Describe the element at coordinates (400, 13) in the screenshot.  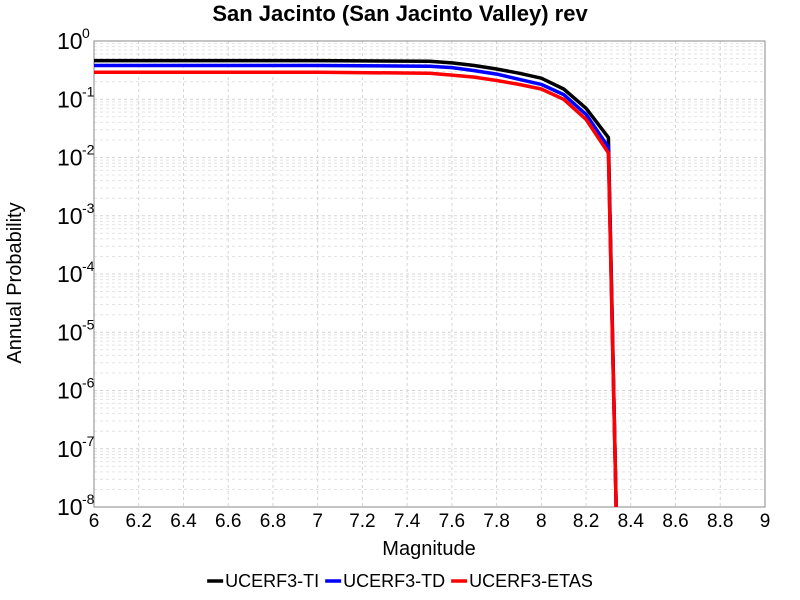
I see `chart-title: San Jacinto (San Jacinto Valley) rev` at that location.